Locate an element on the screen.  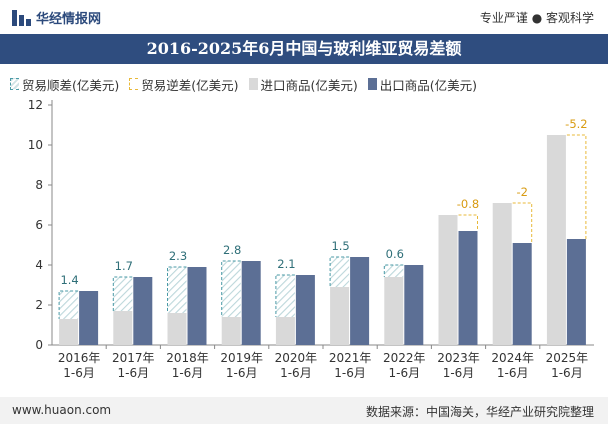
x-tick-label: 2020年 is located at coordinates (296, 358).